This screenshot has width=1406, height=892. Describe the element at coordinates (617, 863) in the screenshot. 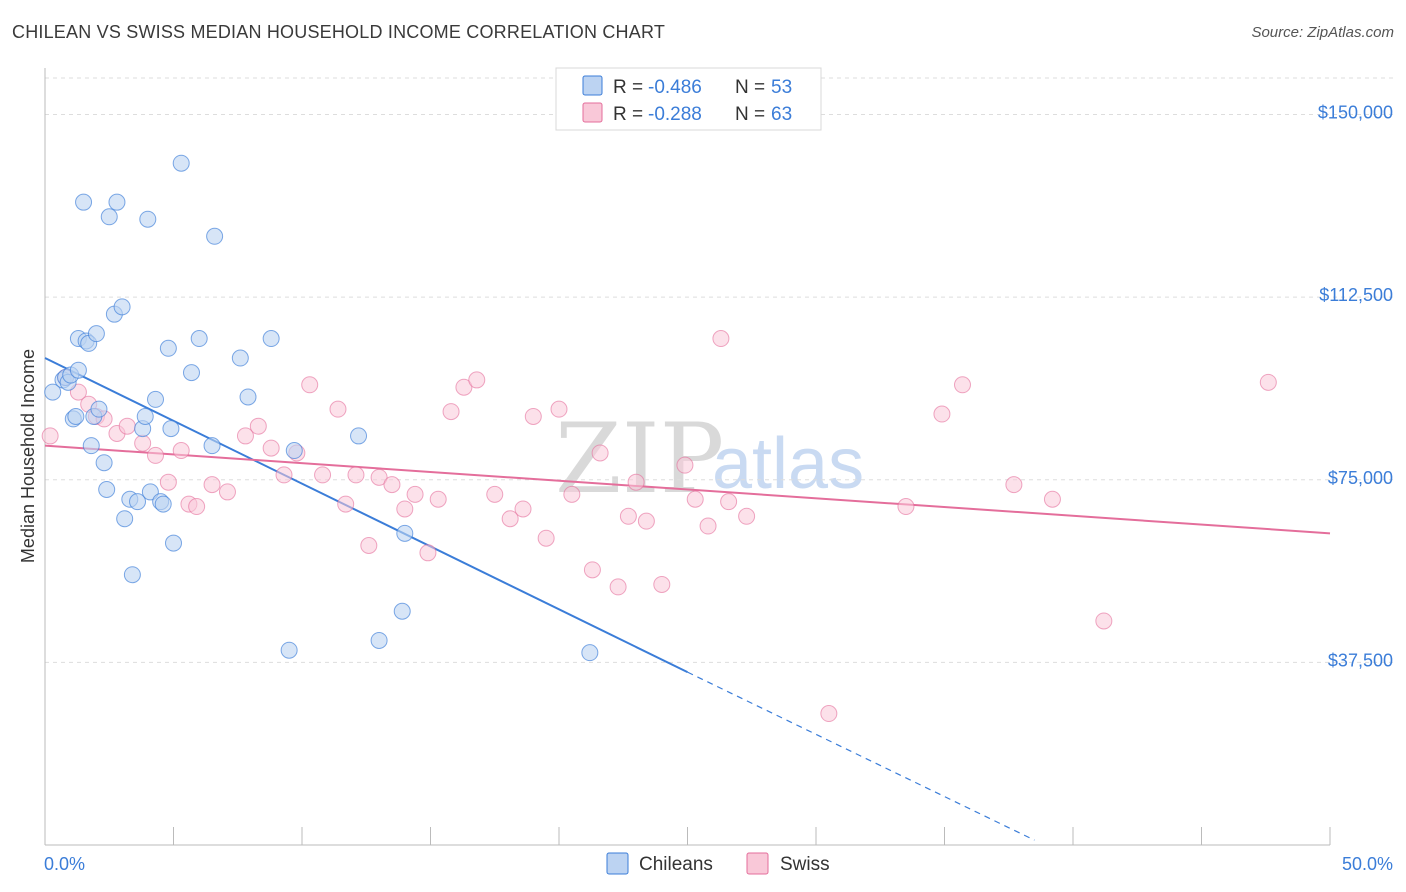

I see `bottom-legend-swatch-chileans` at that location.